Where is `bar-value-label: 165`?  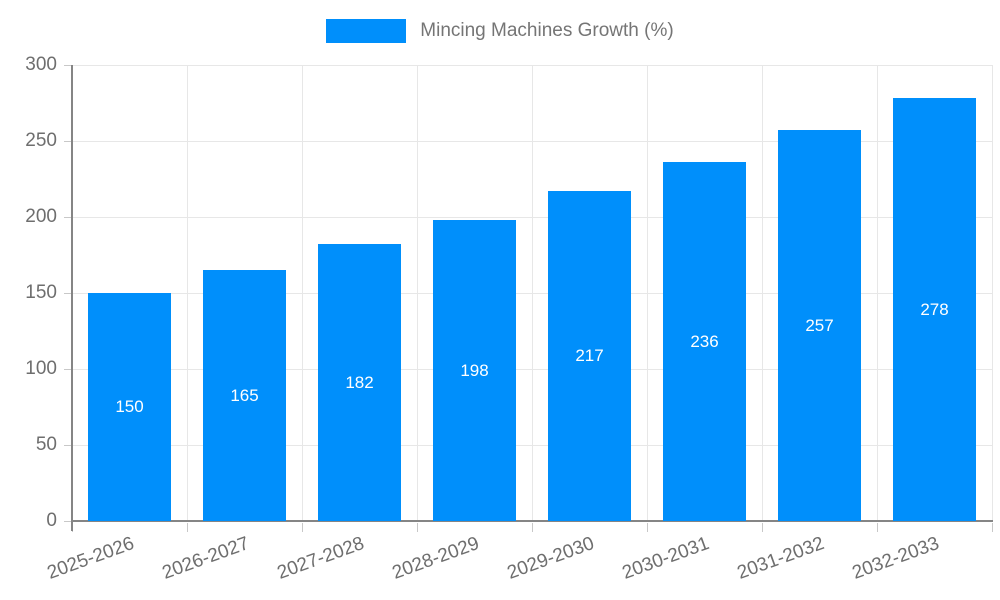 bar-value-label: 165 is located at coordinates (244, 395).